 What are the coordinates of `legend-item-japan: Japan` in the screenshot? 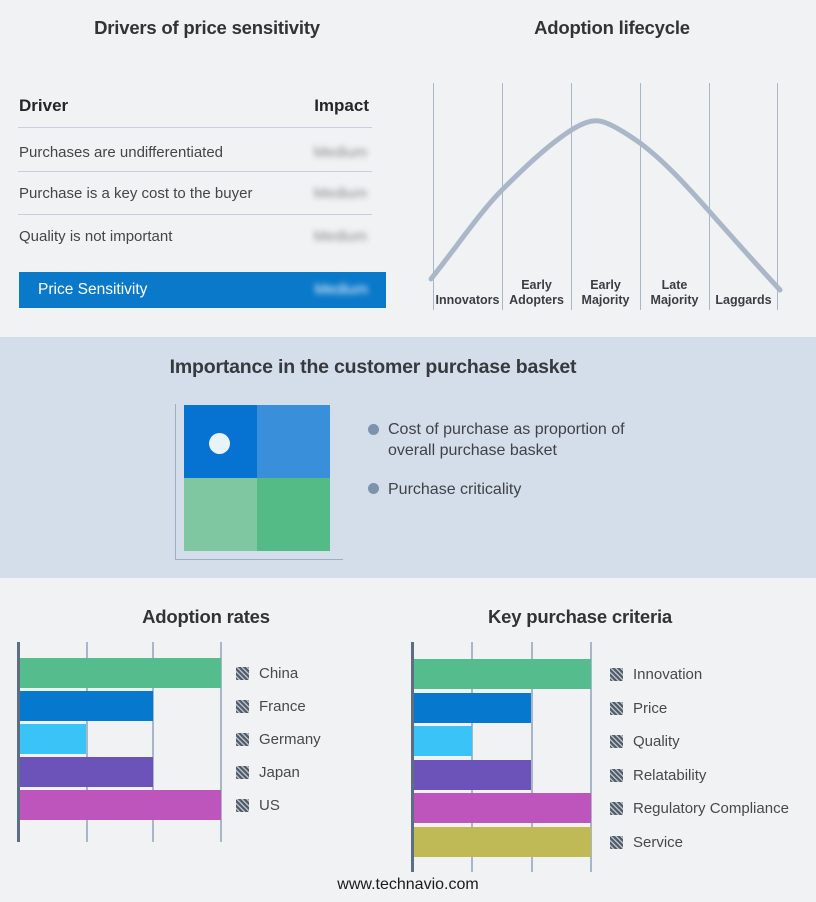 It's located at (268, 772).